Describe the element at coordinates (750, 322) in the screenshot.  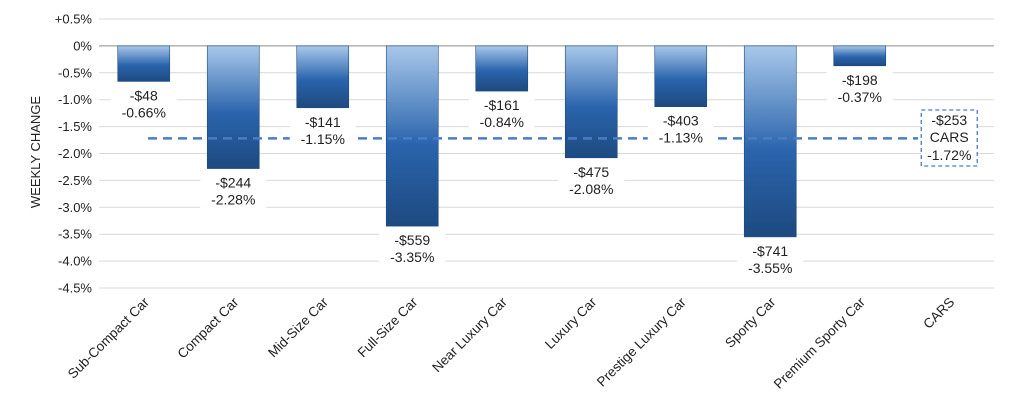
I see `category-label: Sporty Car` at that location.